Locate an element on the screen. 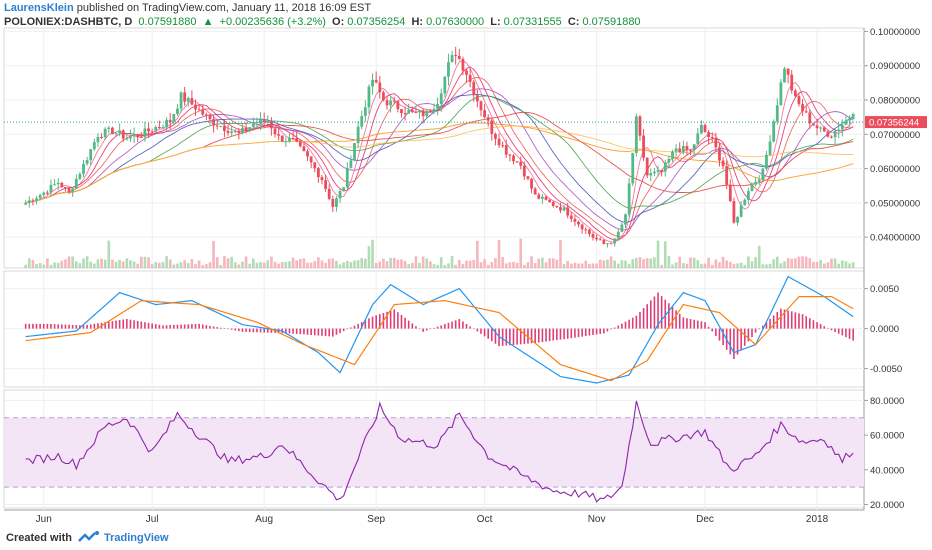  y-tick-label: 60.0000 is located at coordinates (887, 436).